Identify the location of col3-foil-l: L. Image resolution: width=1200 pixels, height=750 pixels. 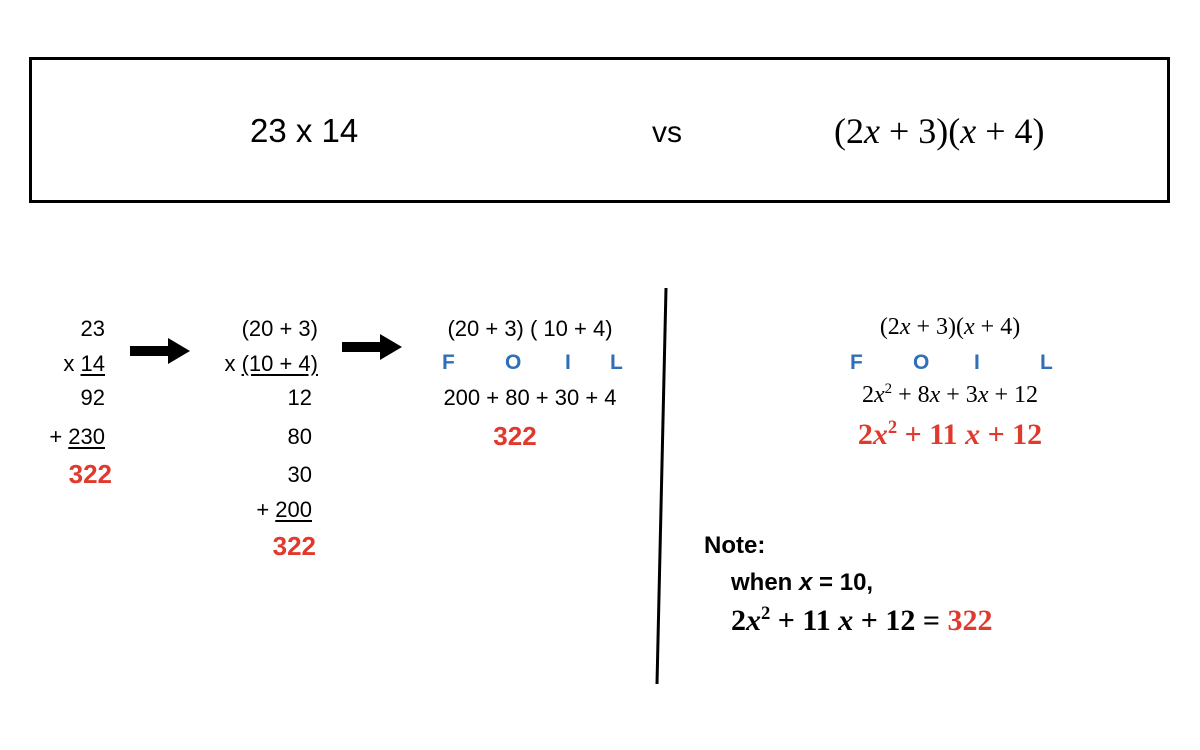
(616, 362).